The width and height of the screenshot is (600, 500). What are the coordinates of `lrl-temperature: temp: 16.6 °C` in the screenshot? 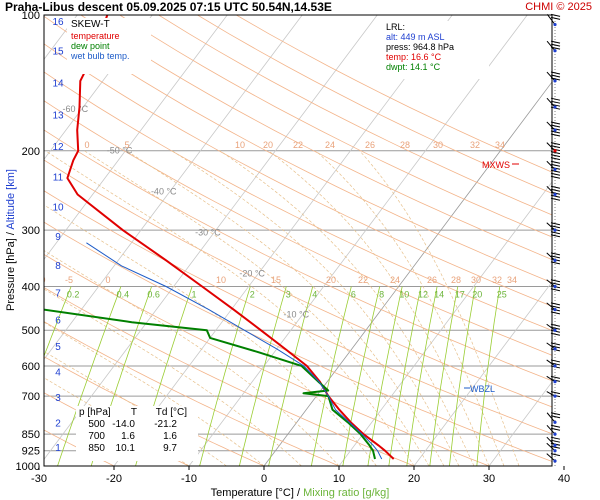 It's located at (414, 57).